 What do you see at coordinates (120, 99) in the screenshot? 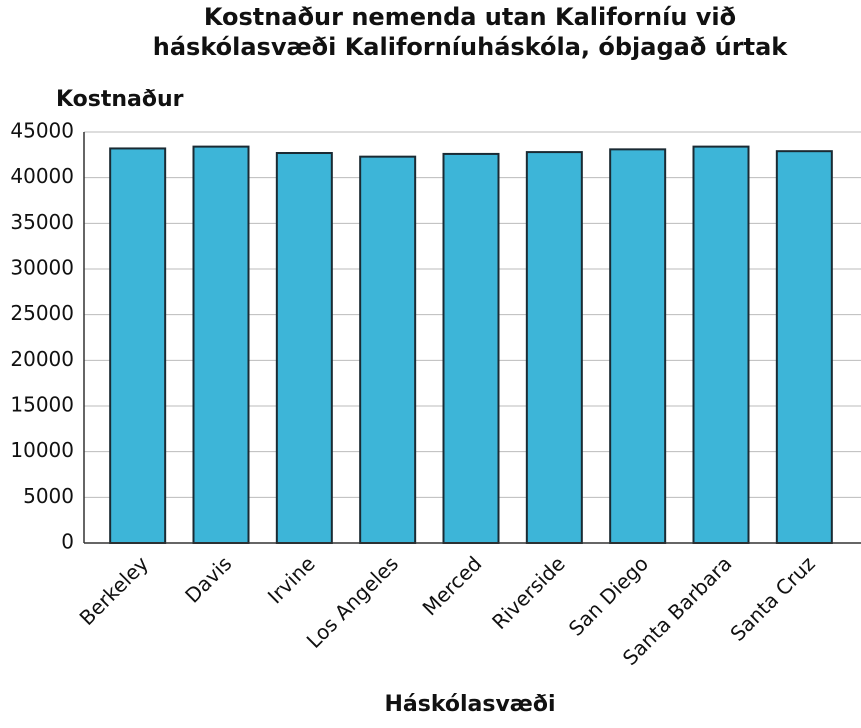
I see `y-axis-title: Kostnaður` at bounding box center [120, 99].